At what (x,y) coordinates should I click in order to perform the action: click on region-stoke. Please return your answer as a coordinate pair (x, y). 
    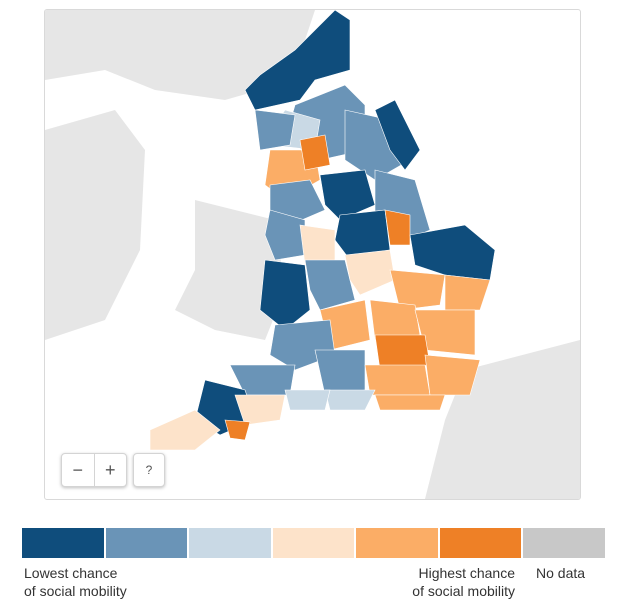
    Looking at the image, I should click on (317, 245).